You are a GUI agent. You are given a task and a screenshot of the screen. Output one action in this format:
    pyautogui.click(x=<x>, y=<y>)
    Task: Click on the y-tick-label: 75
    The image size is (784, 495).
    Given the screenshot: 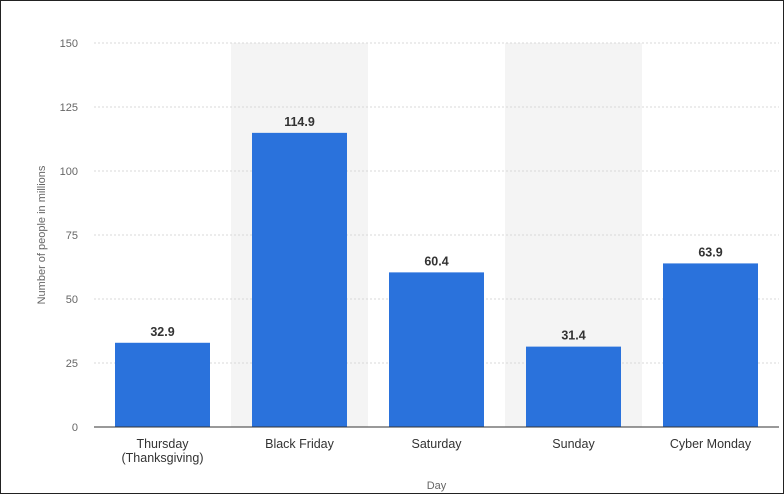 What is the action you would take?
    pyautogui.click(x=72, y=236)
    